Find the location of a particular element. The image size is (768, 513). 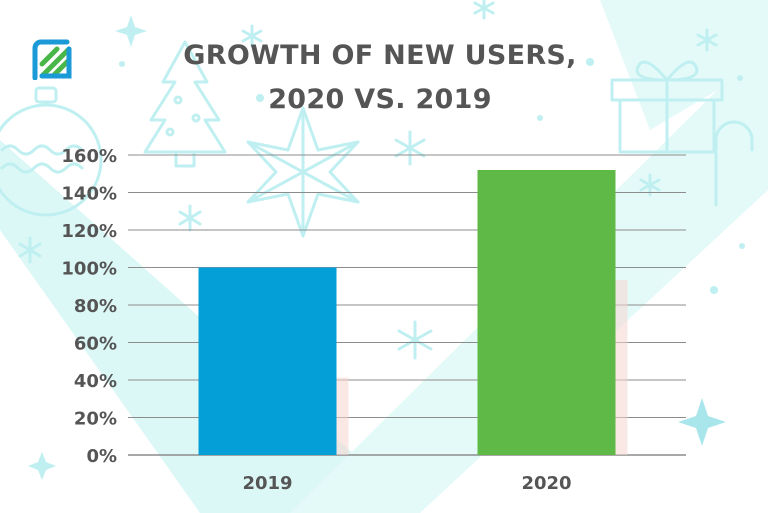

bar-2020 is located at coordinates (546, 312).